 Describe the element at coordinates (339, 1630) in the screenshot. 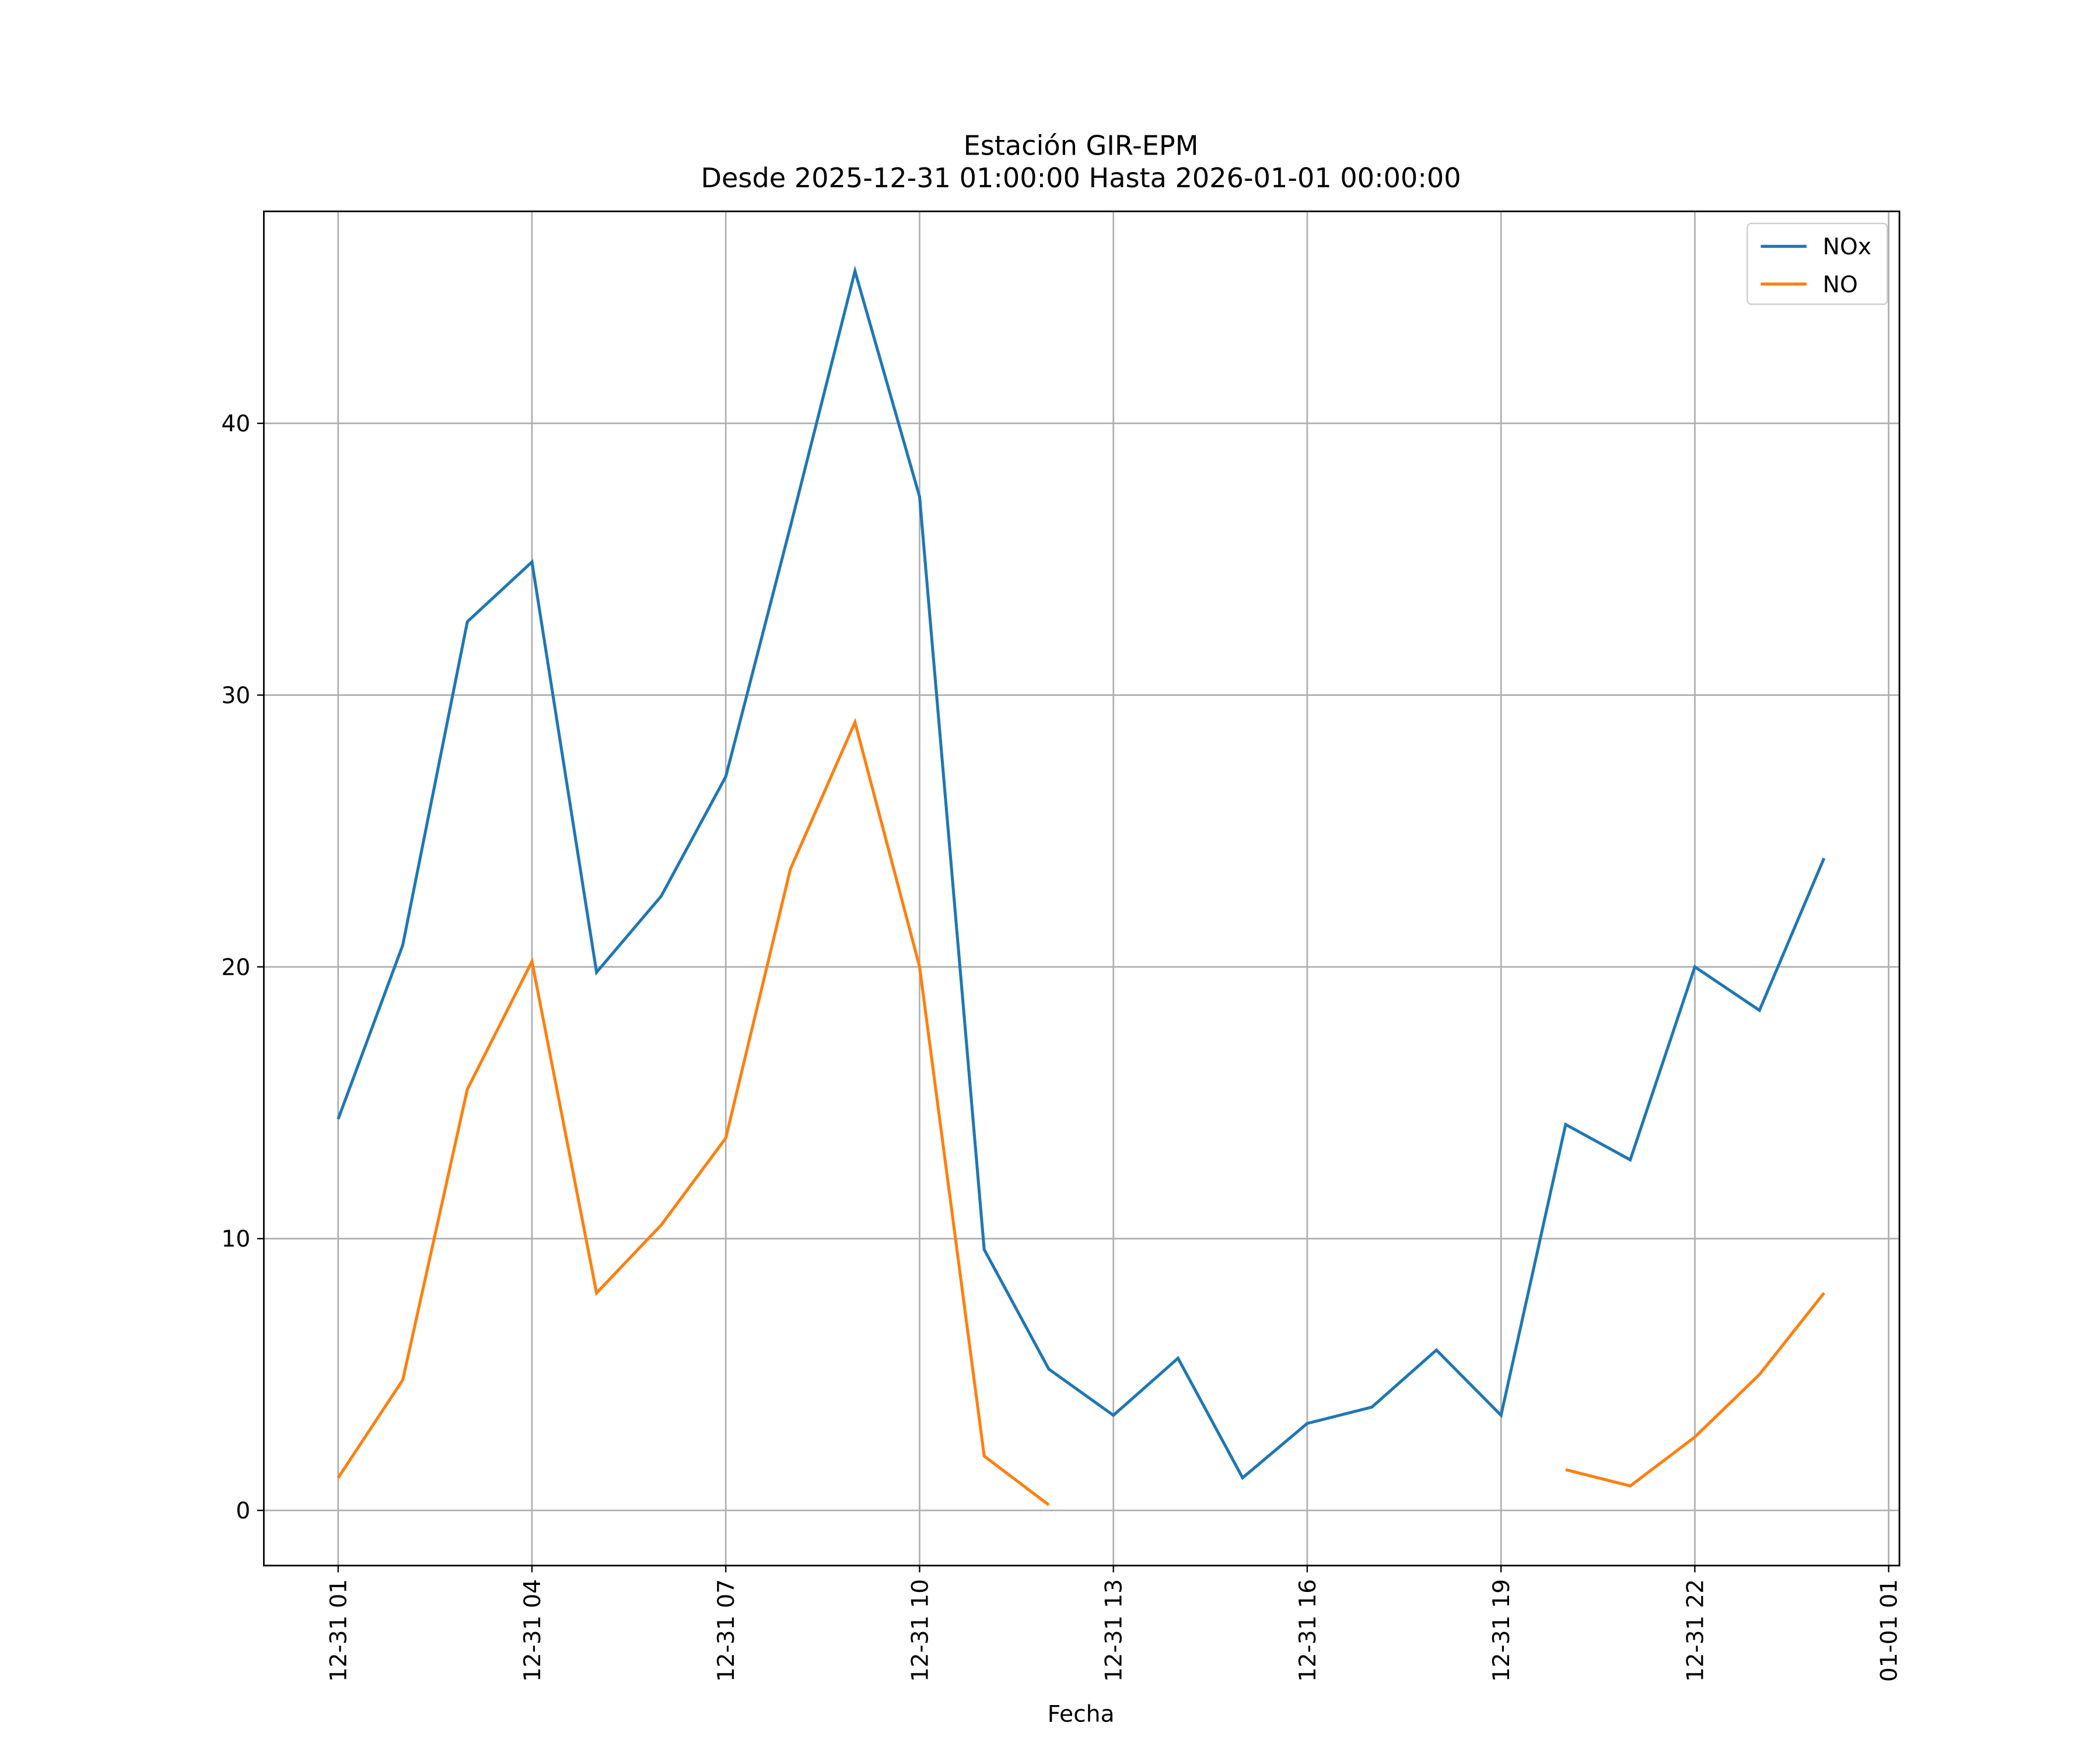

I see `x-tick-label: 12-31 01` at that location.